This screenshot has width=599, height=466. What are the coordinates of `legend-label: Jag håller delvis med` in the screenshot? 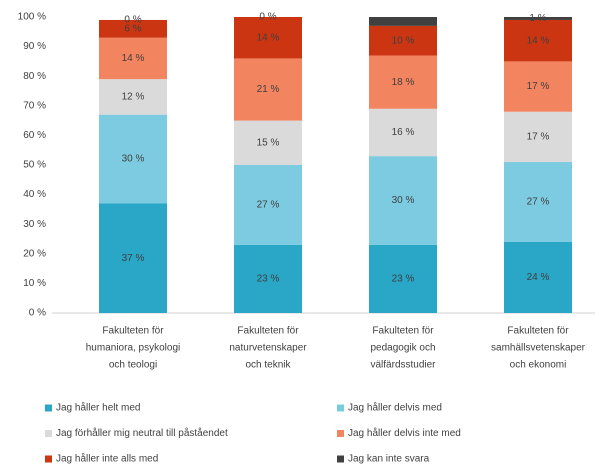 It's located at (395, 408).